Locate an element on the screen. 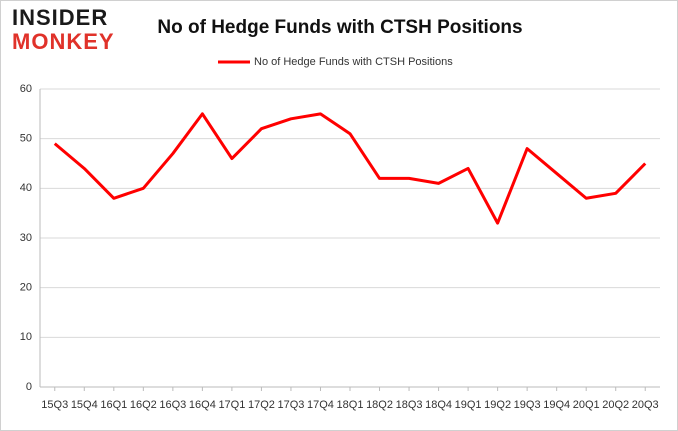  x-tick-label: 20Q3 is located at coordinates (645, 405).